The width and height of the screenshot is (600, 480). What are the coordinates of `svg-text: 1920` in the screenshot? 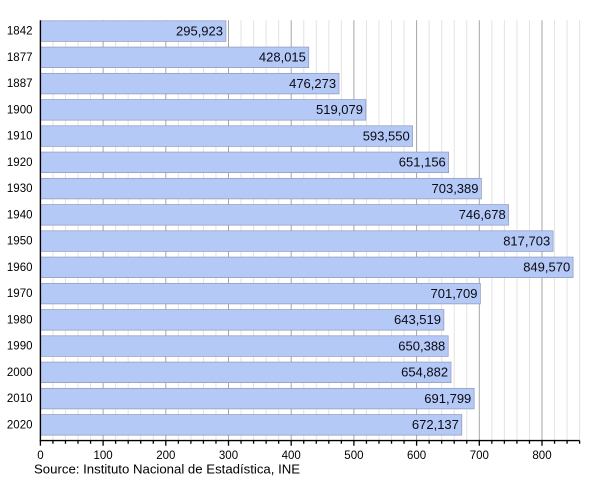 It's located at (20, 163).